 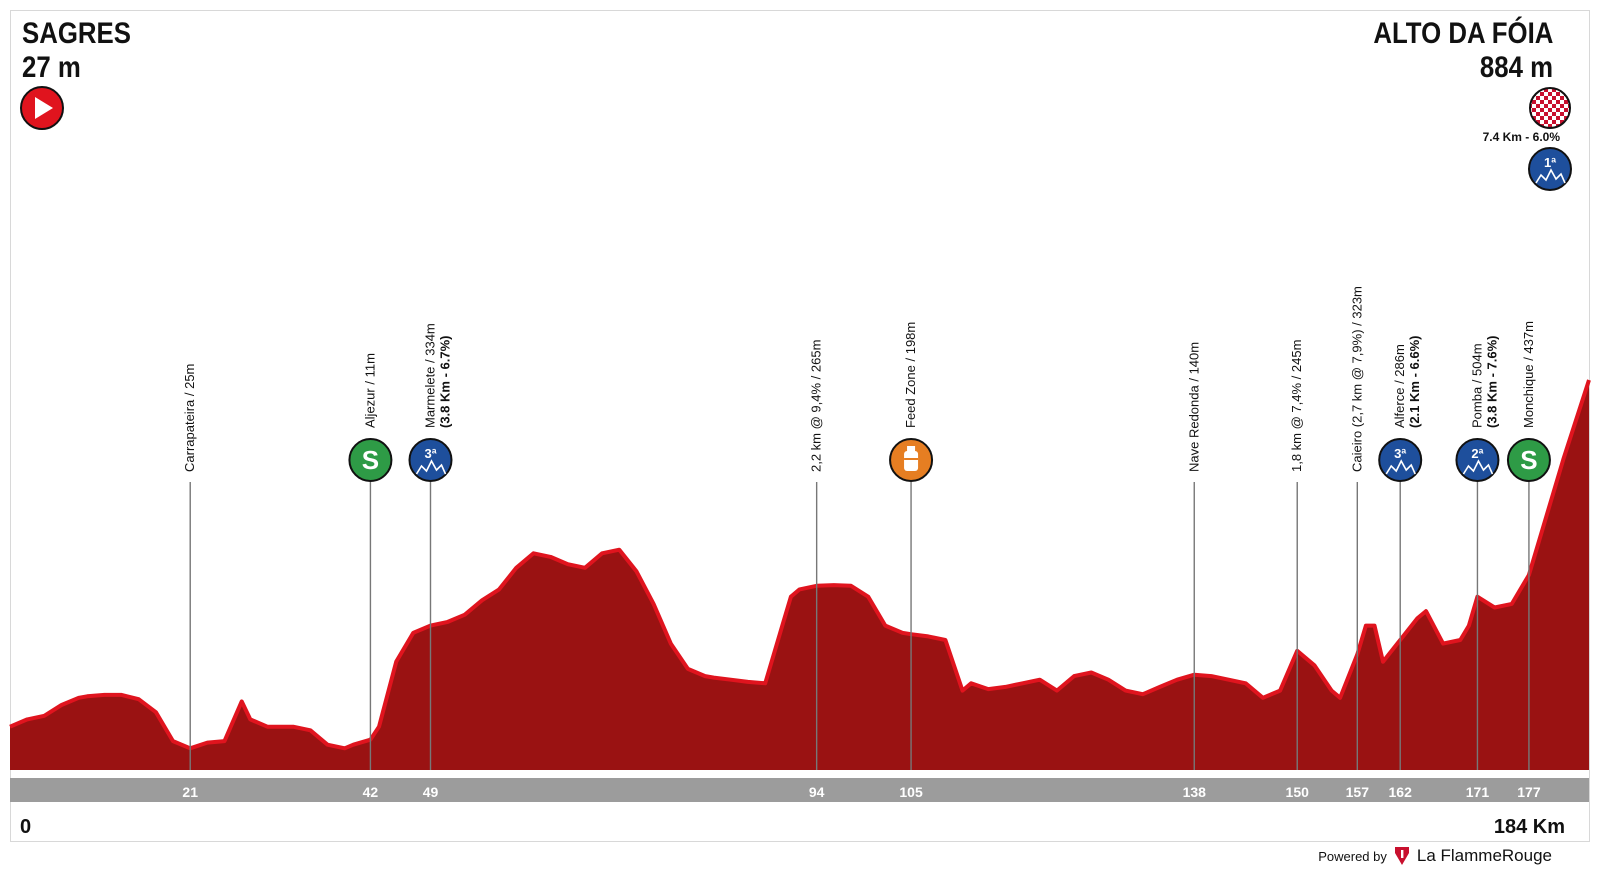 I want to click on axis-km-label: 49, so click(x=430, y=792).